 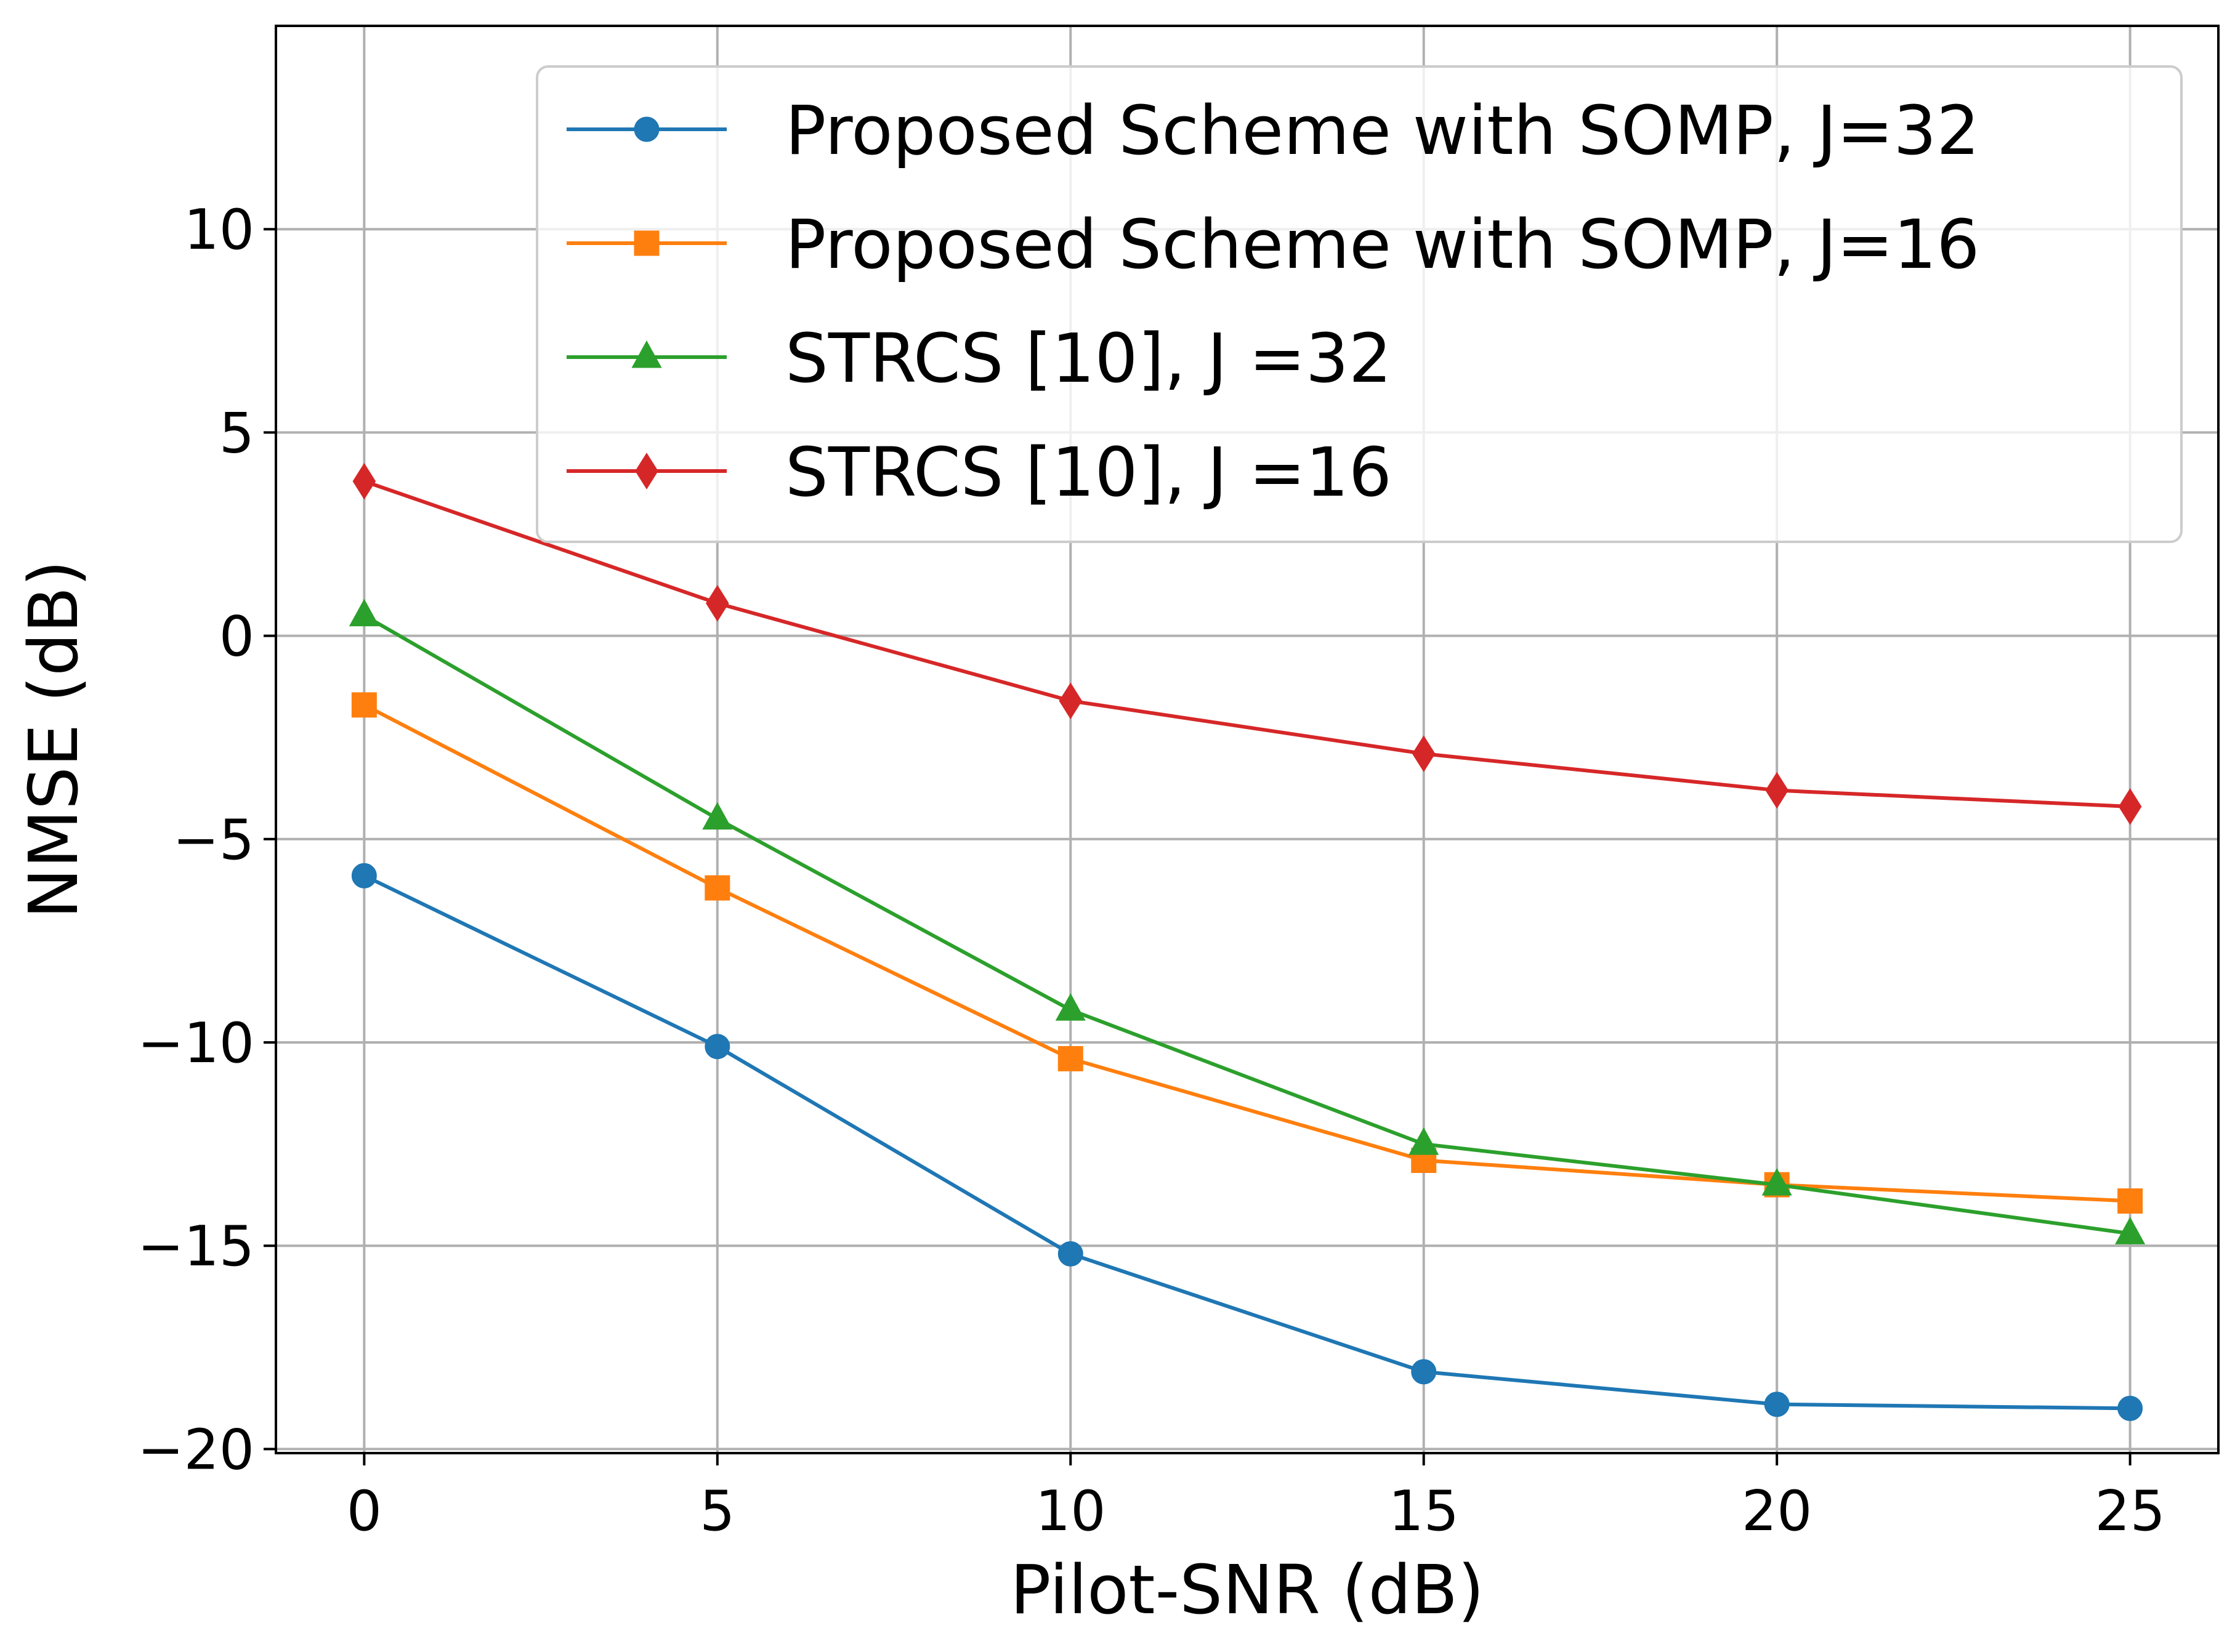 I want to click on legend-label: STRCS [10], J =32, so click(x=1088, y=358).